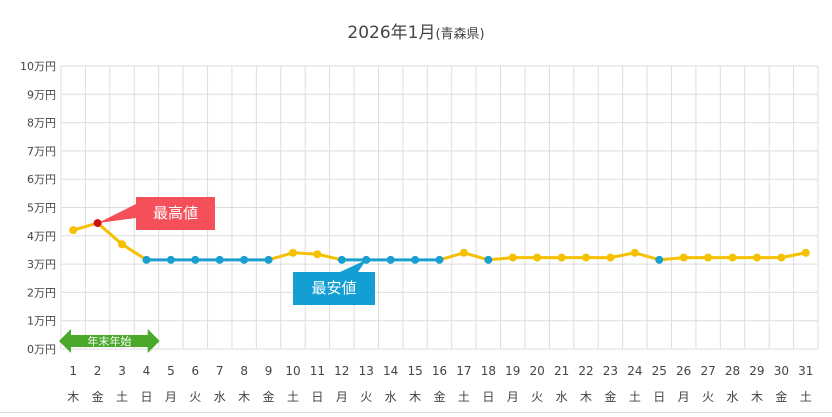 The image size is (832, 417). Describe the element at coordinates (707, 371) in the screenshot. I see `x-tick-day: 27` at that location.